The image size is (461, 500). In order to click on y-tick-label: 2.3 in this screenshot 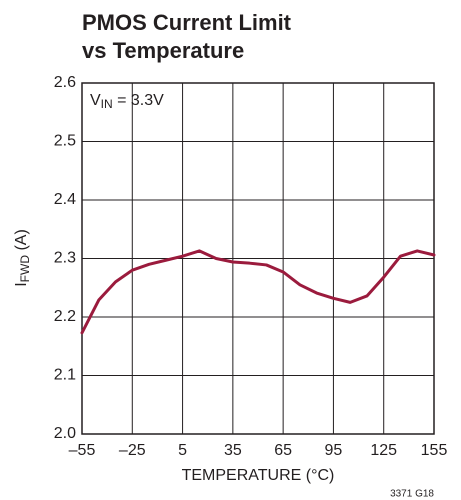, I will do `click(65, 258)`.